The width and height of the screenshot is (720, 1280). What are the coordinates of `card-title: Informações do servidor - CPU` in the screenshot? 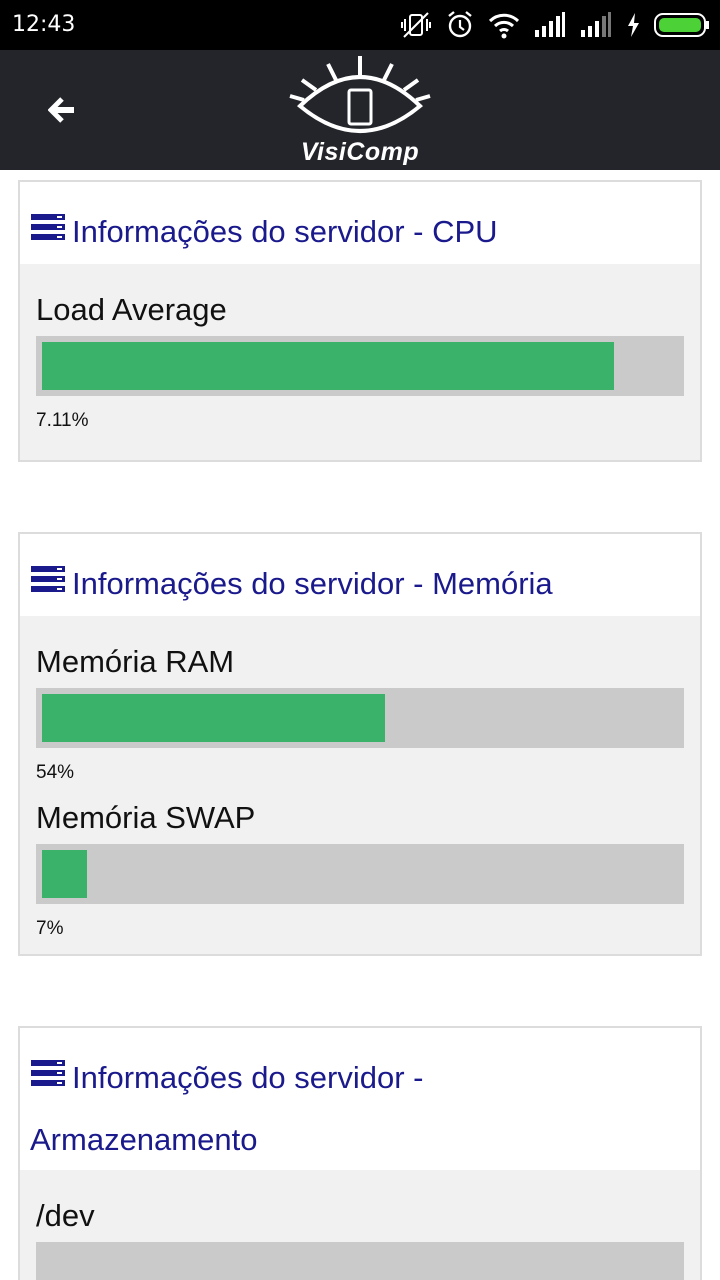 It's located at (285, 231).